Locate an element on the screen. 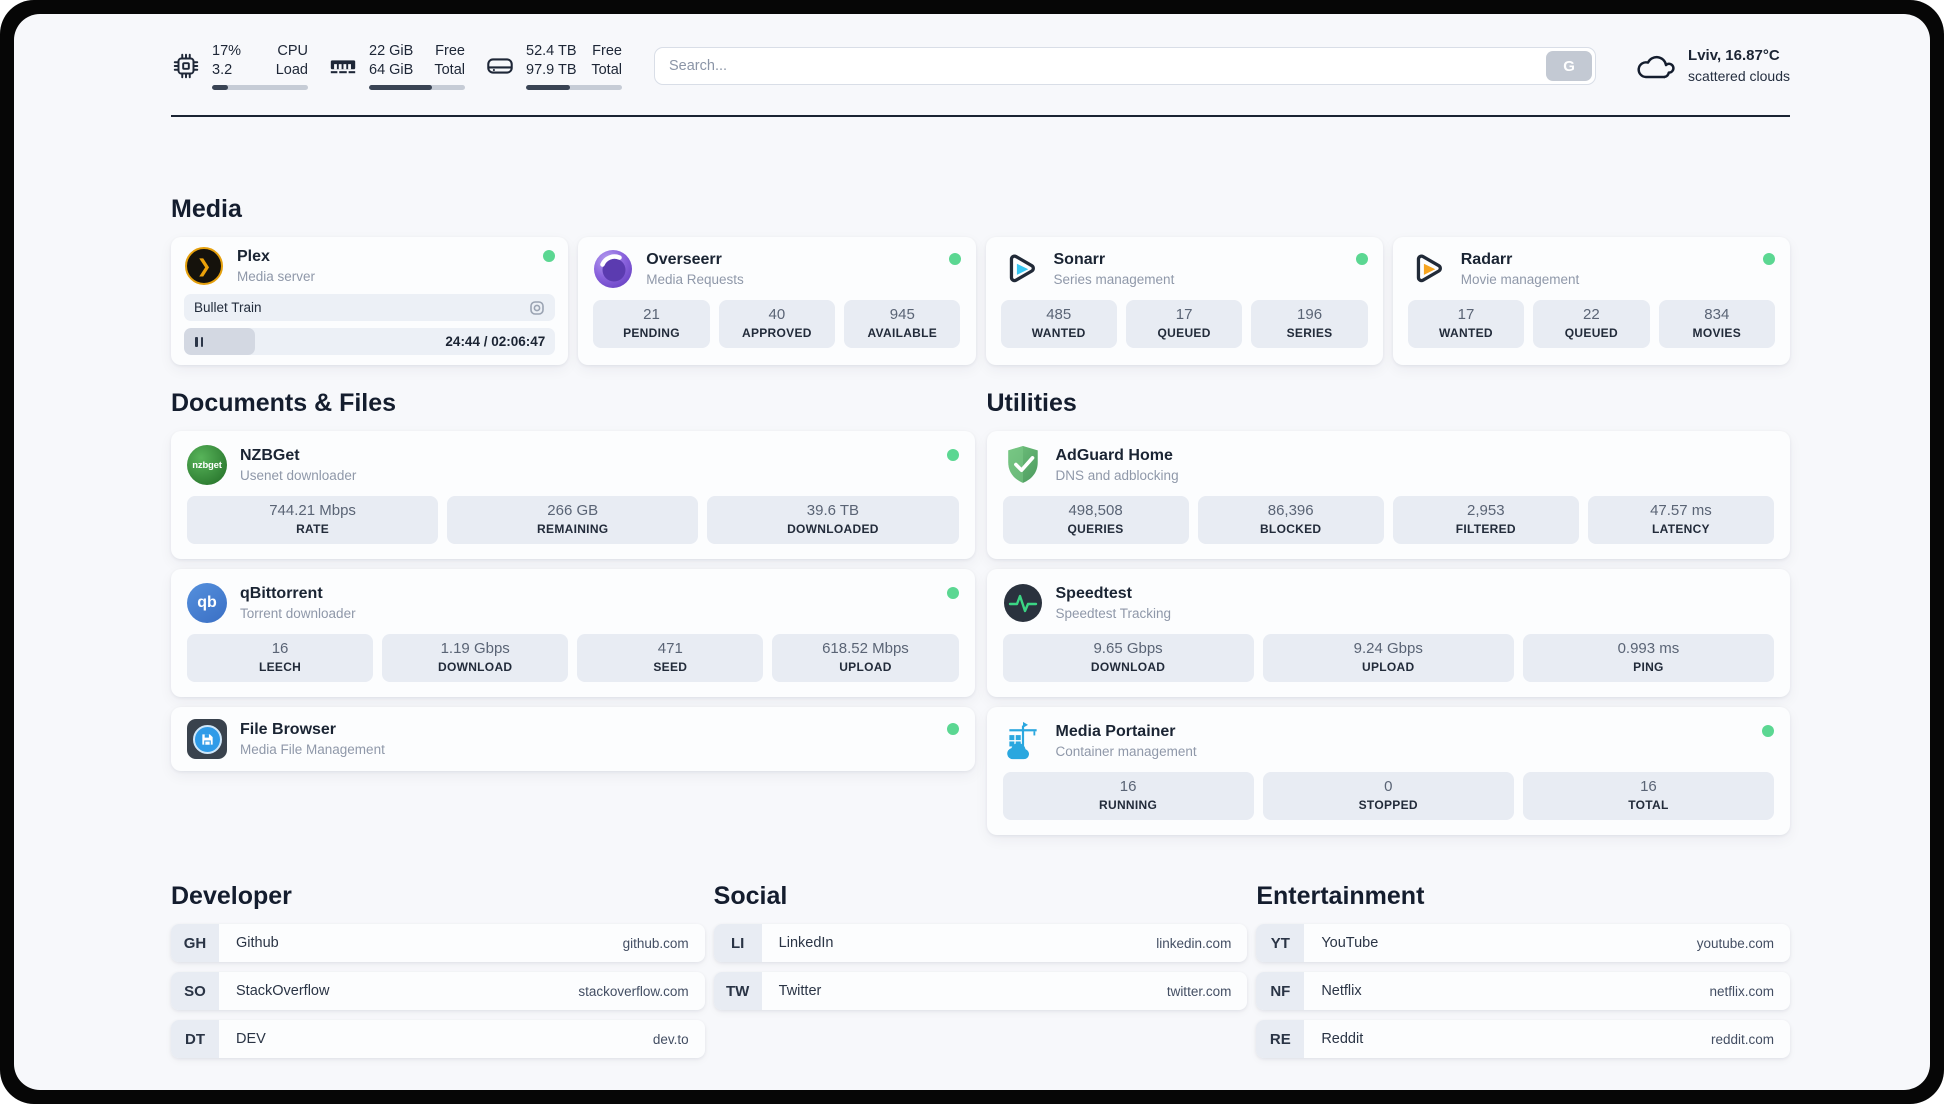  stat-box: 9.24 Gbps UPLOAD is located at coordinates (1388, 658).